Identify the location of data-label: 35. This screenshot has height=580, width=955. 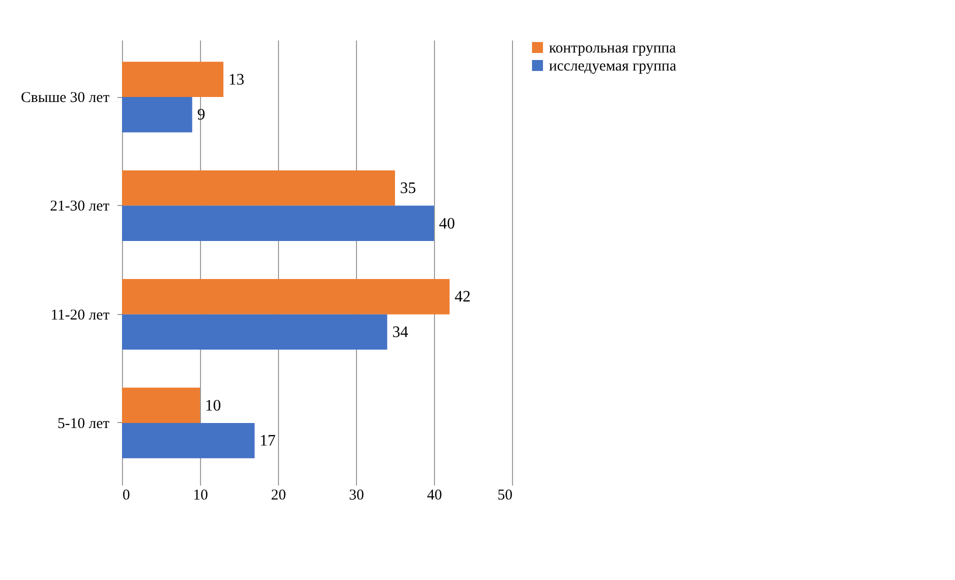
(408, 189).